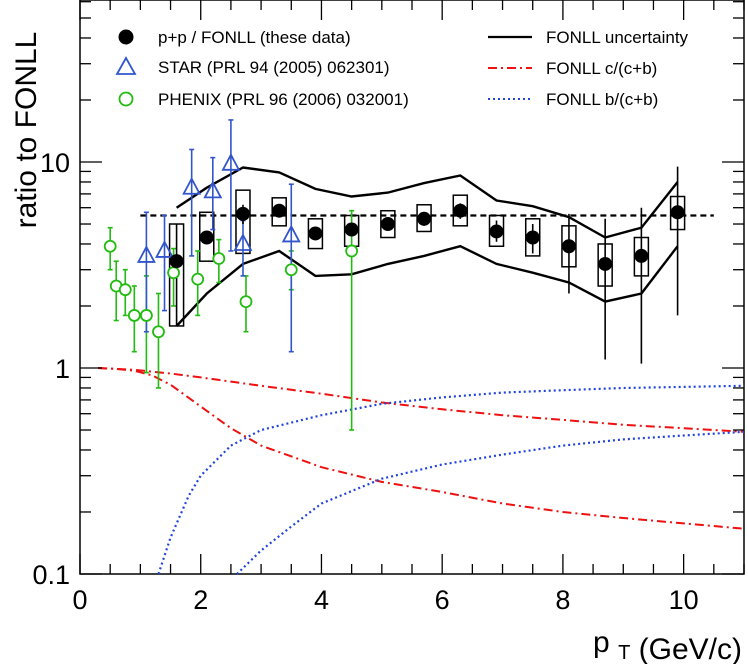  I want to click on legend-label-fonll-b: FONLL b/(c+b), so click(602, 99).